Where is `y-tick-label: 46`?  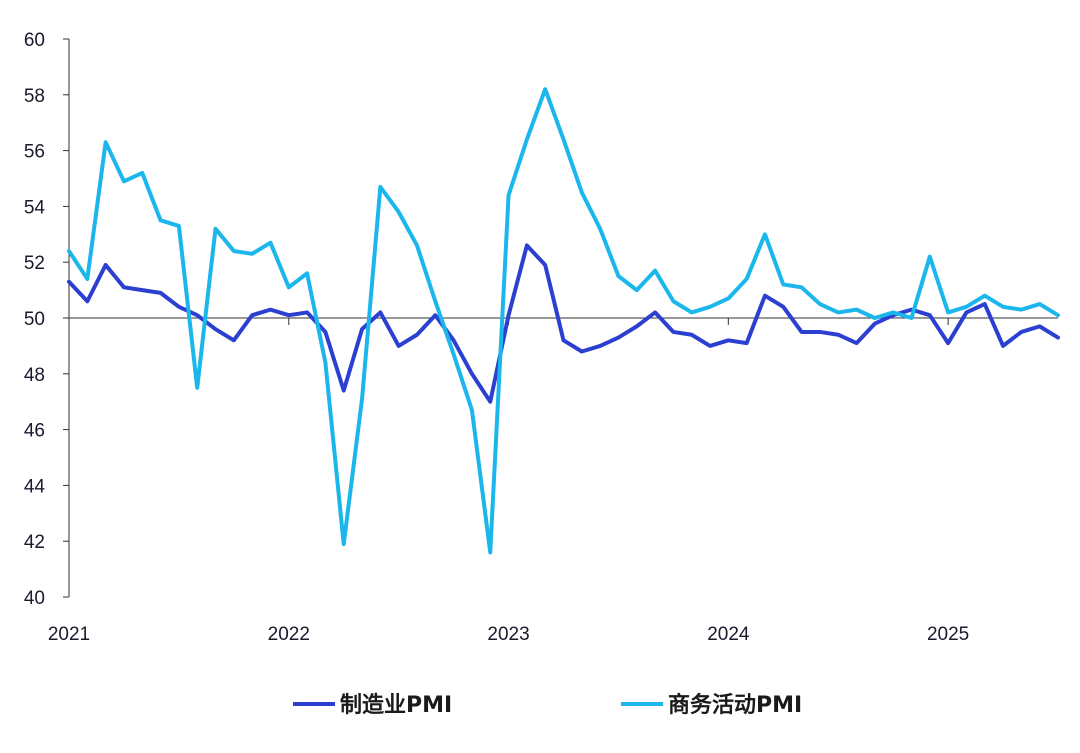
y-tick-label: 46 is located at coordinates (34, 431).